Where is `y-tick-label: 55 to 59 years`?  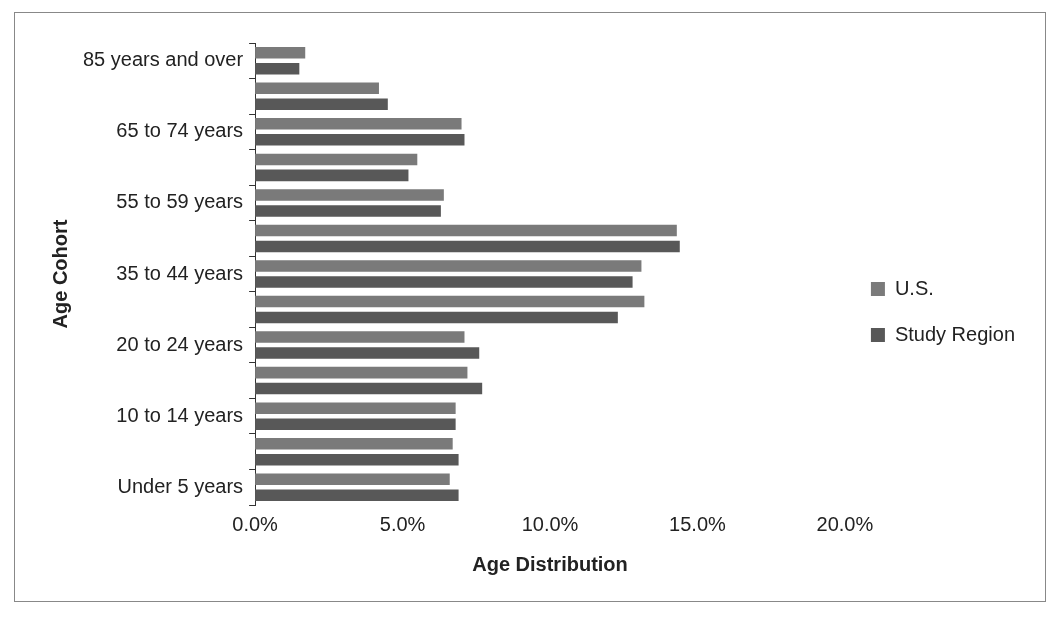
y-tick-label: 55 to 59 years is located at coordinates (180, 201).